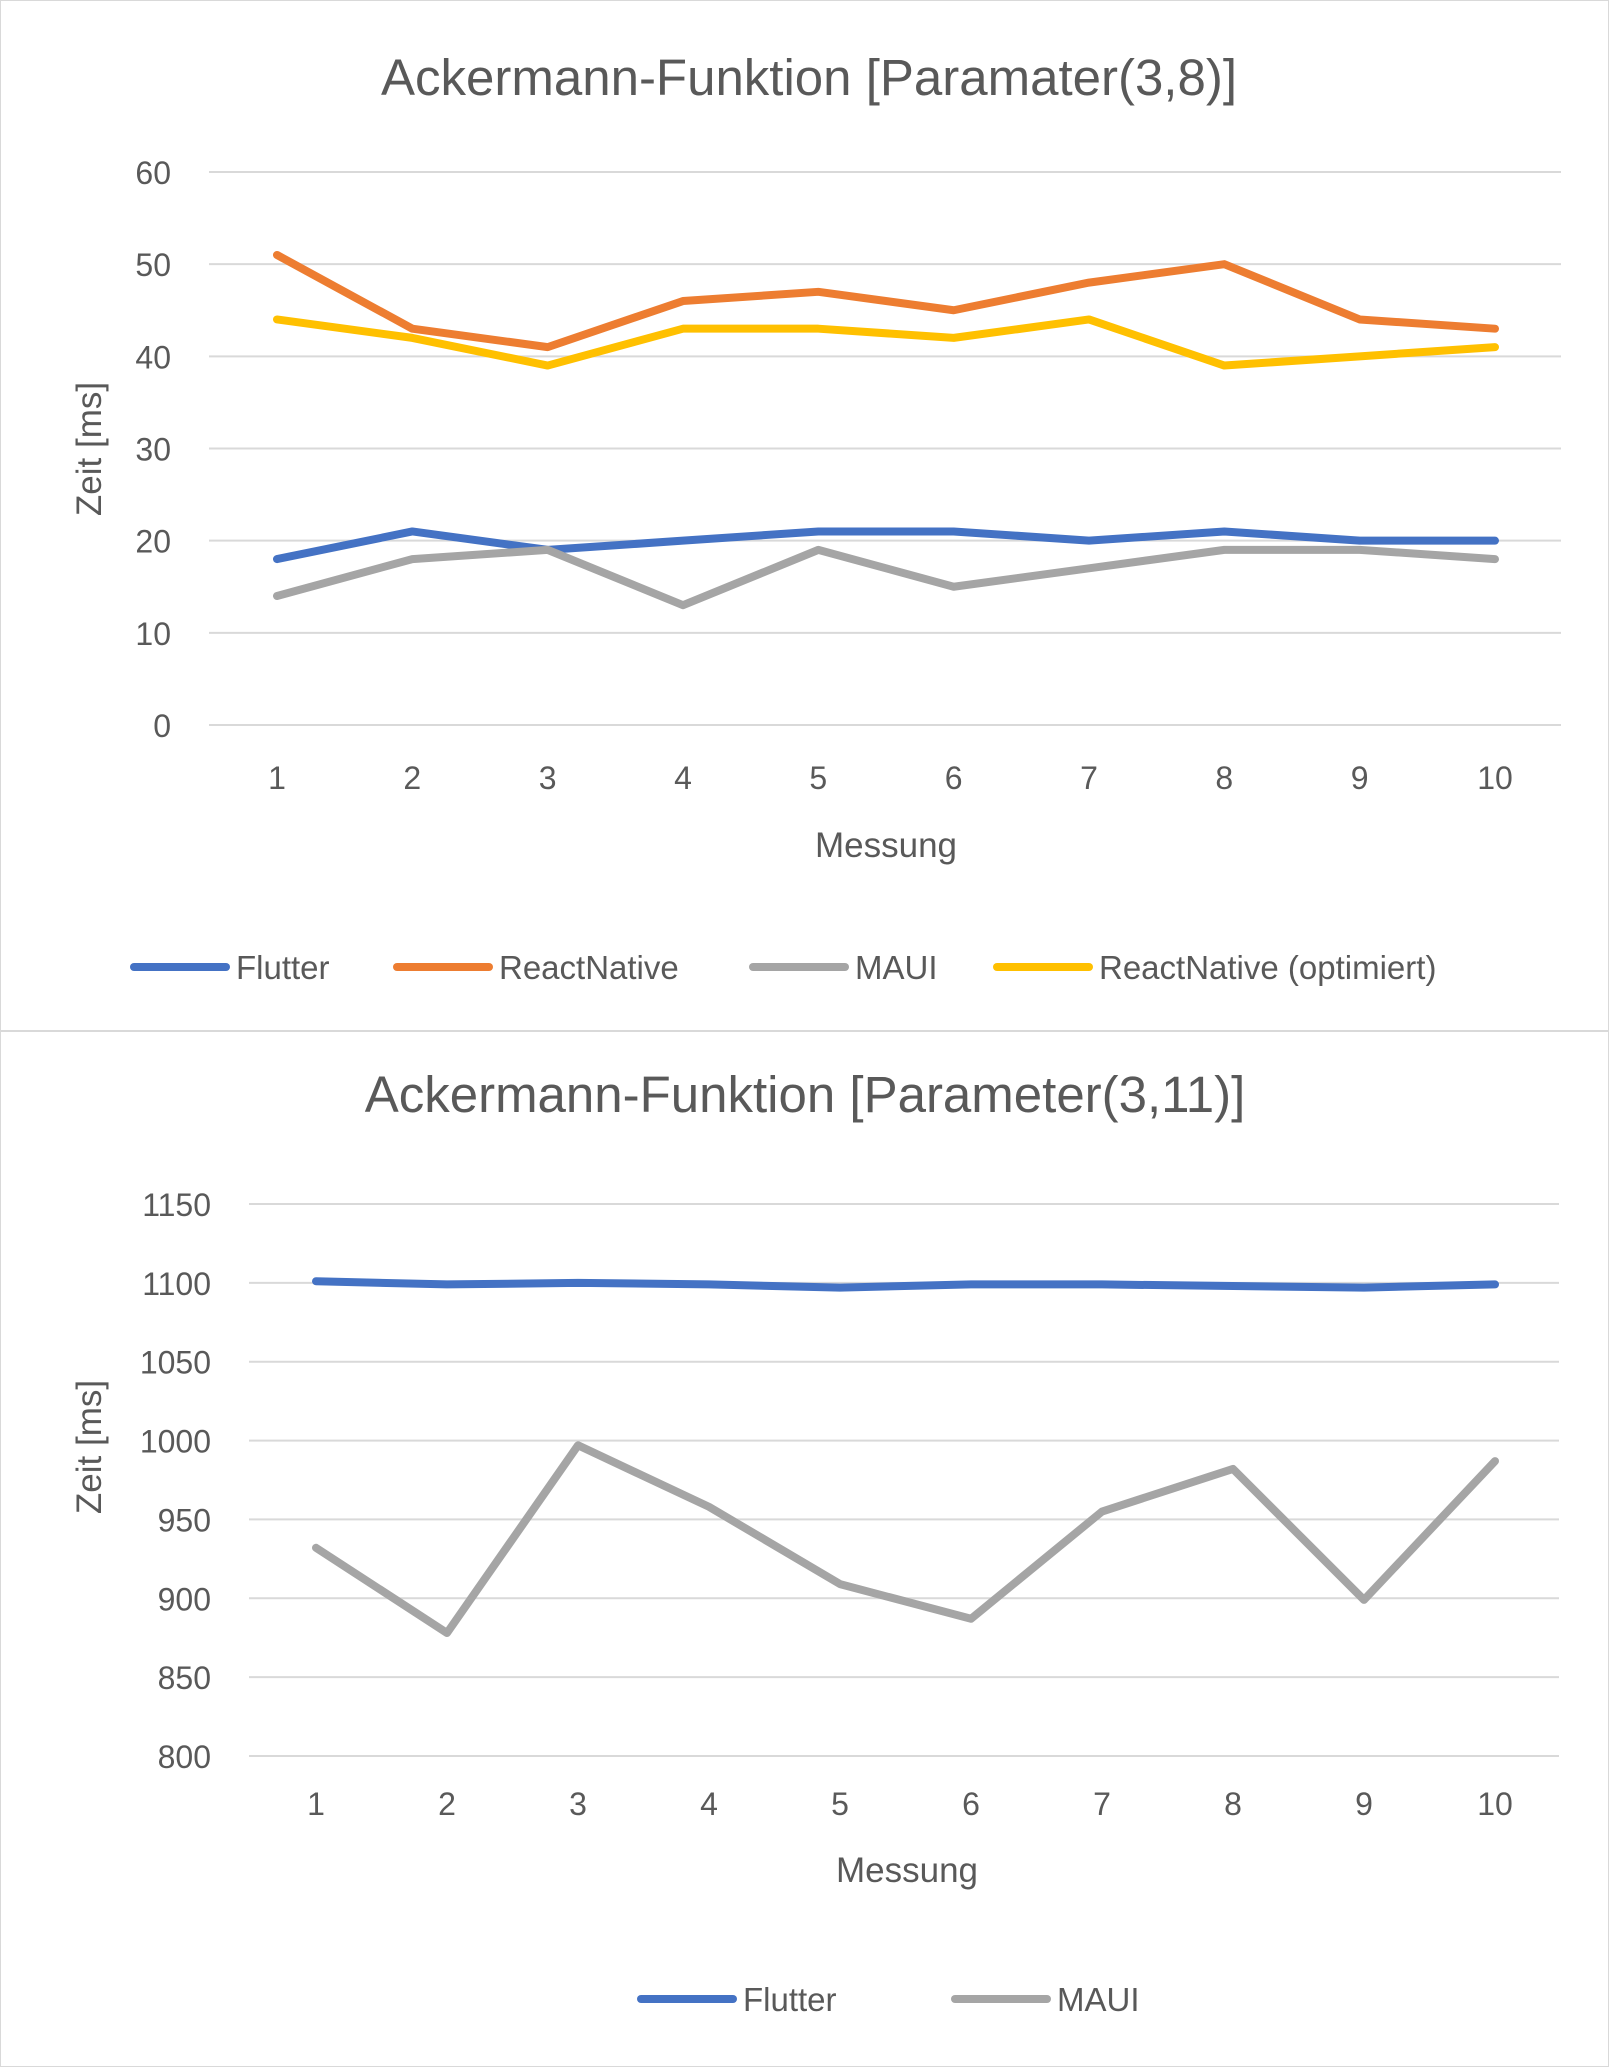 This screenshot has width=1611, height=2068. I want to click on y-tick-label: 0, so click(162, 726).